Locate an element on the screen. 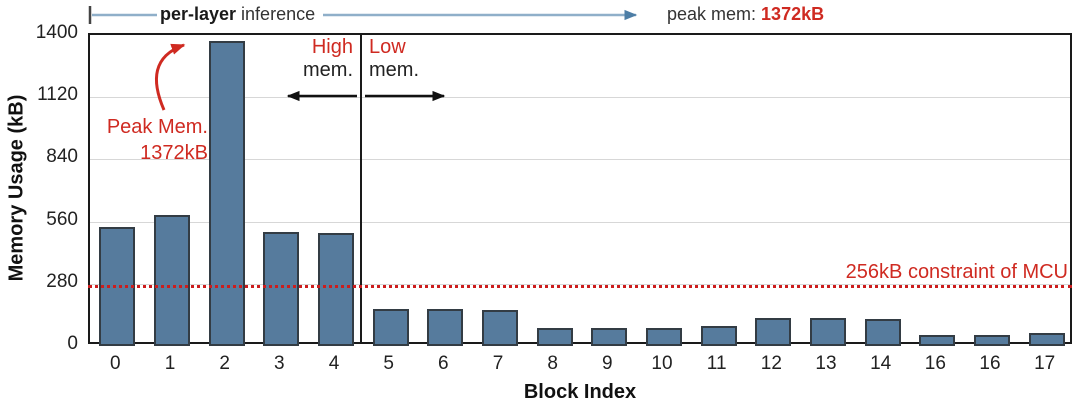  y-axis-title: Memory Usage (kB) is located at coordinates (16, 188).